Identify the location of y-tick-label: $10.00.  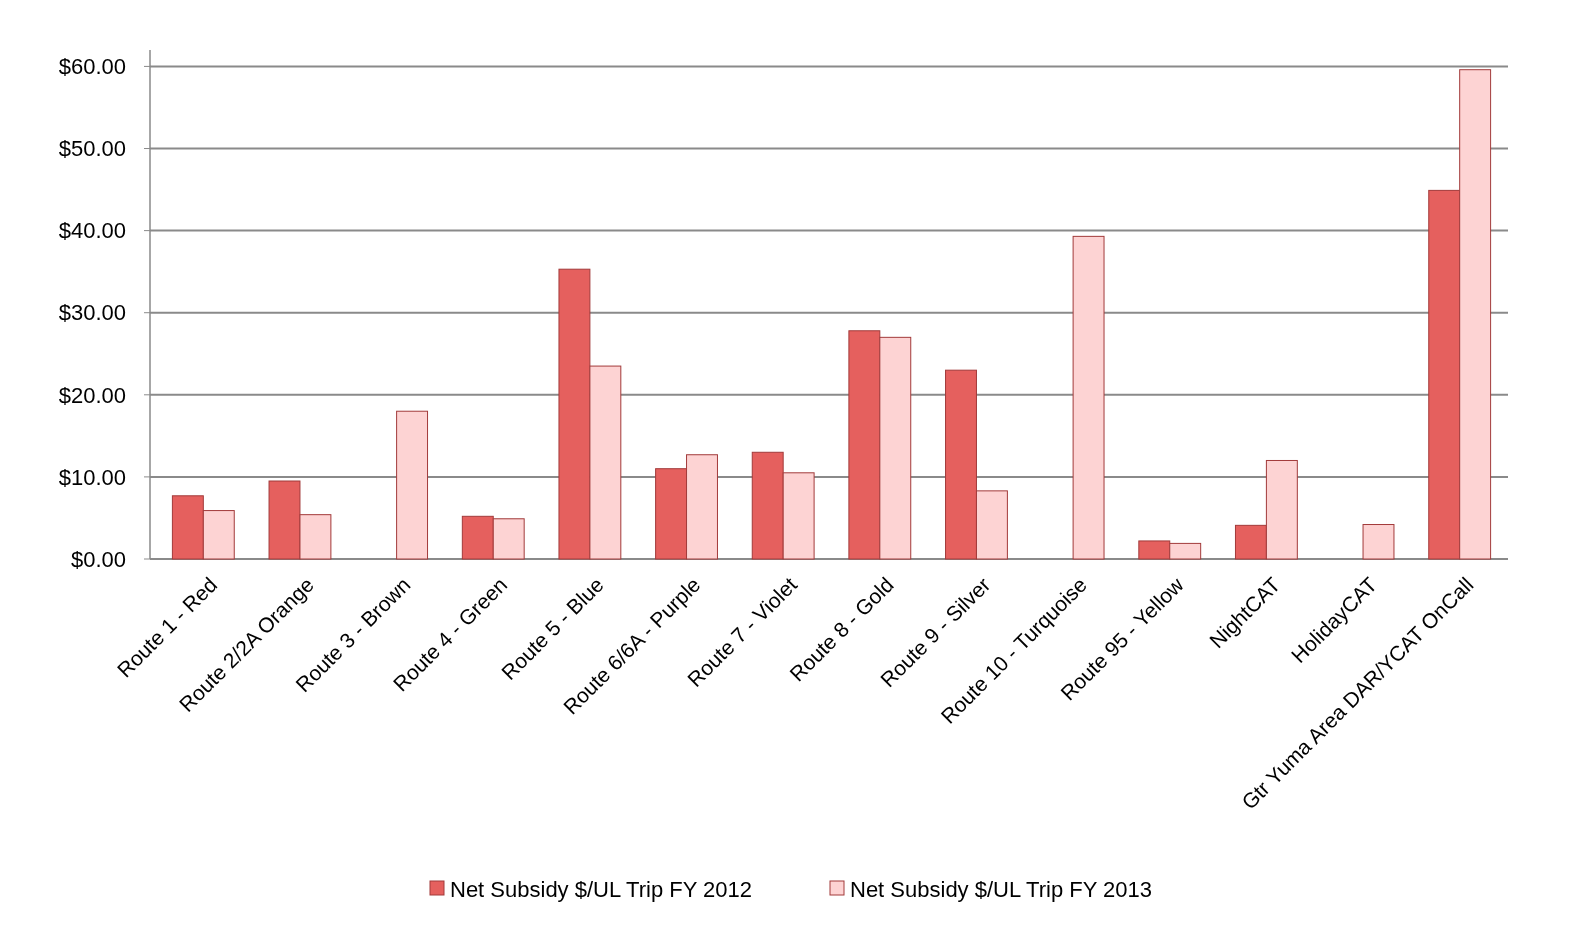
(92, 477).